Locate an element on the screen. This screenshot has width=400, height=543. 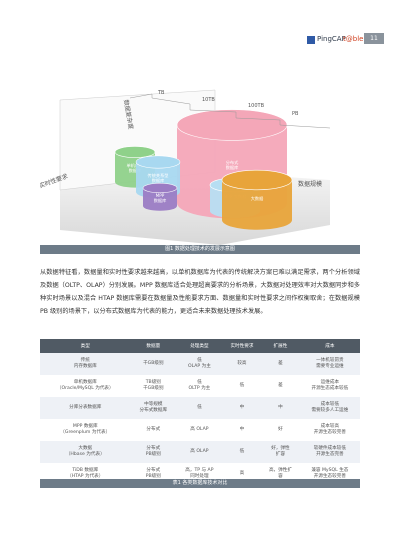
table-cell: 成本较高 开源生态较完善 is located at coordinates (329, 430).